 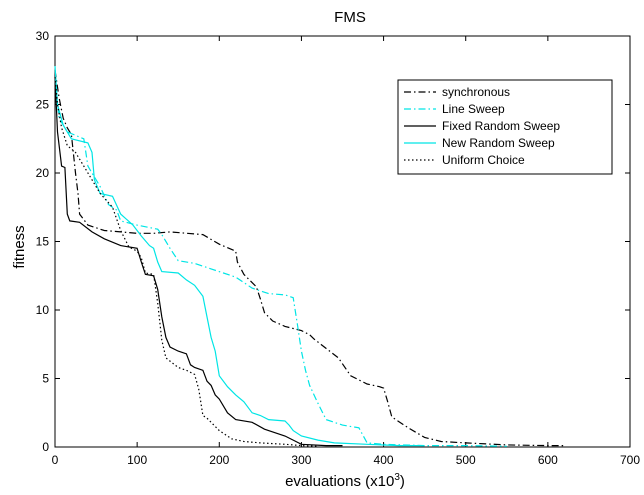 What do you see at coordinates (137, 460) in the screenshot?
I see `x-tick-label: 100` at bounding box center [137, 460].